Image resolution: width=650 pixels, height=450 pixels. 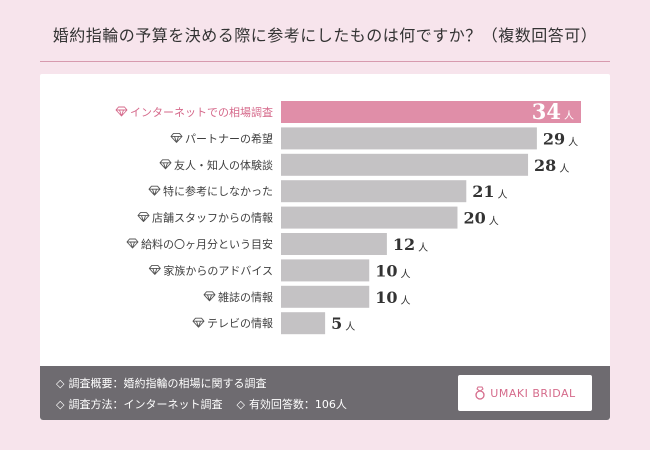 What do you see at coordinates (546, 111) in the screenshot?
I see `data-label: 34` at bounding box center [546, 111].